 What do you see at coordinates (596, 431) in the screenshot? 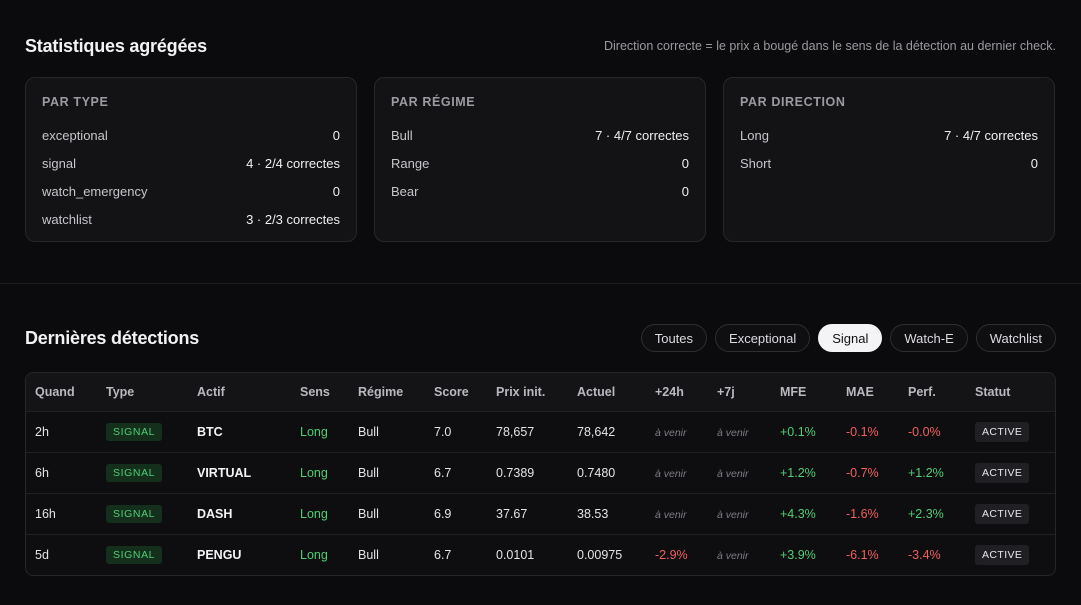
I see `cell-current-price: 78,642` at bounding box center [596, 431].